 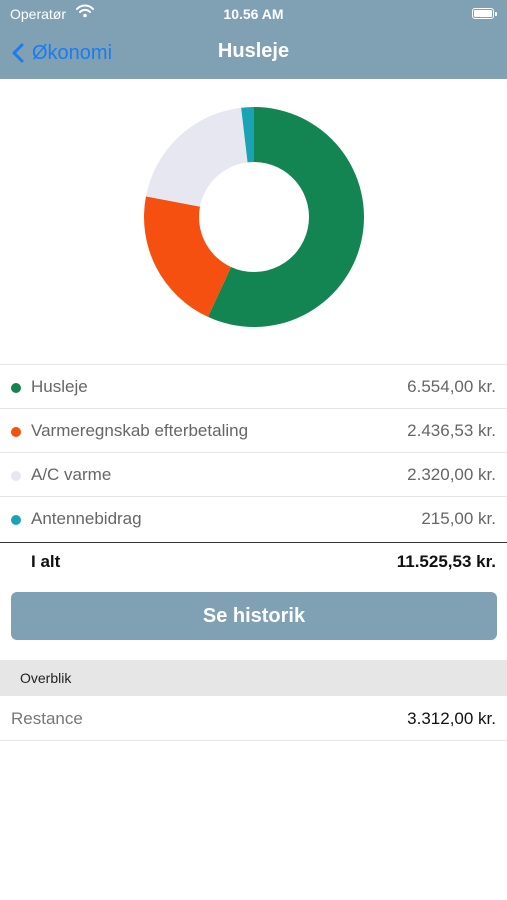 I want to click on legend-row: Husleje 6.554,00 kr., so click(x=253, y=387).